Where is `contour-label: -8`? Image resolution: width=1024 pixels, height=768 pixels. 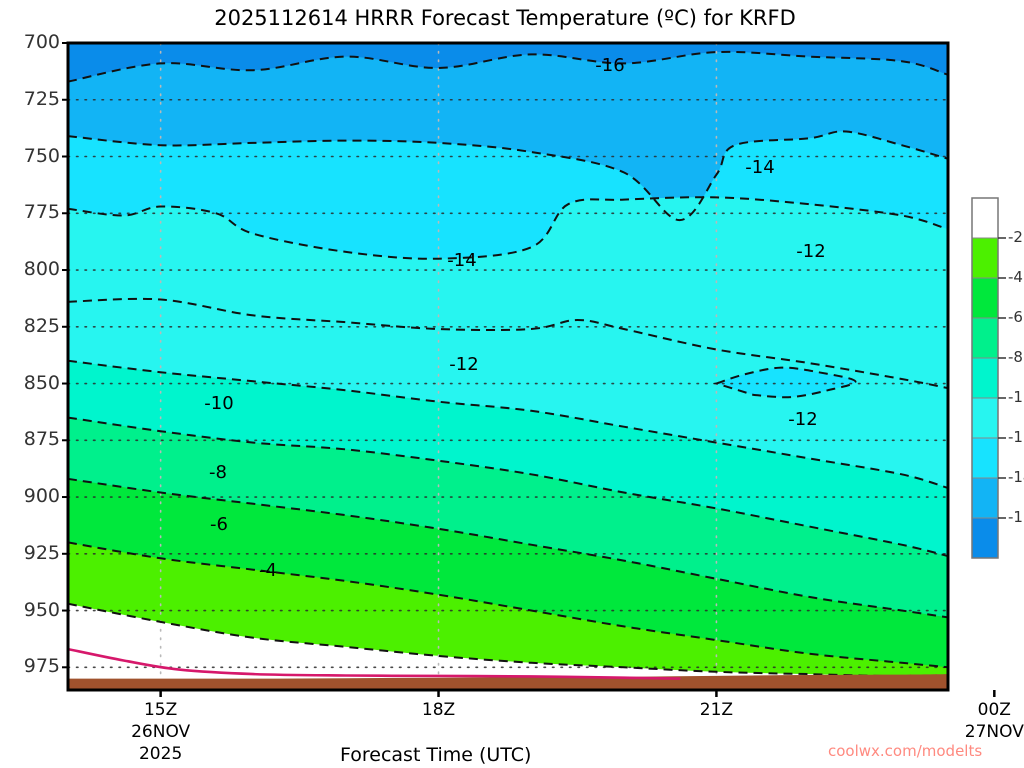
contour-label: -8 is located at coordinates (218, 472).